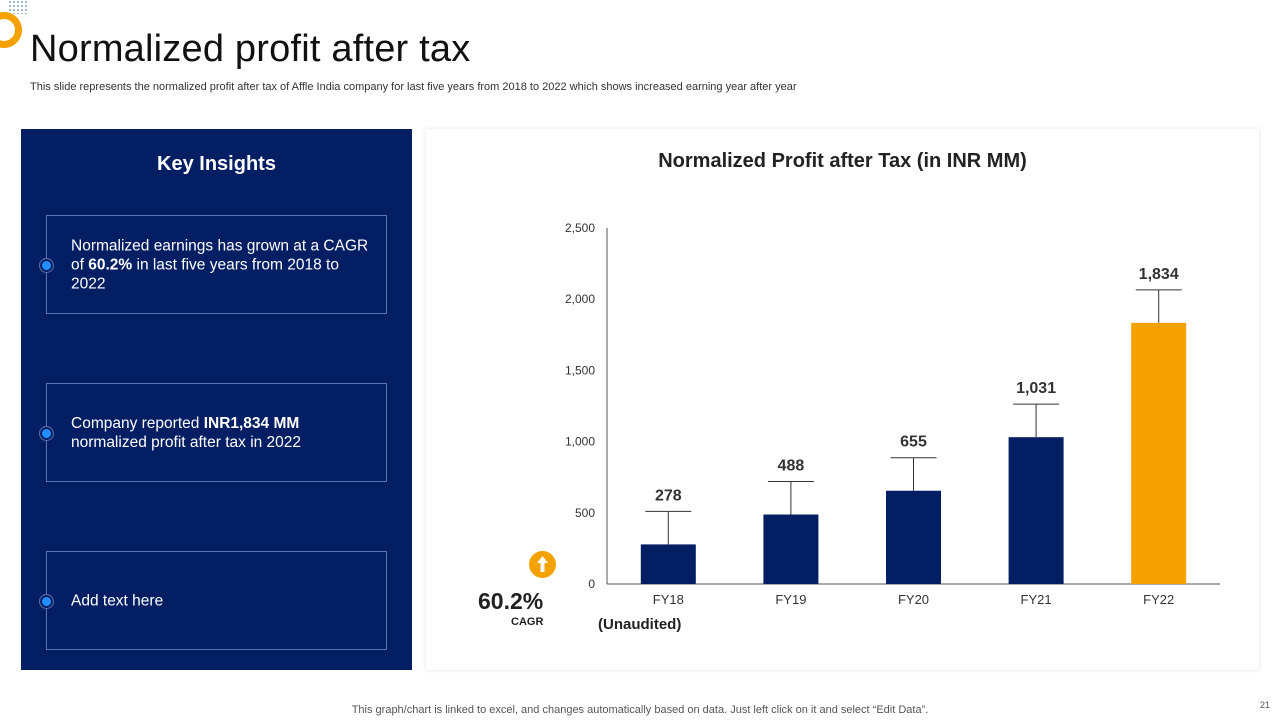 The width and height of the screenshot is (1280, 720). Describe the element at coordinates (18, 7) in the screenshot. I see `corner-dots-decoration` at that location.